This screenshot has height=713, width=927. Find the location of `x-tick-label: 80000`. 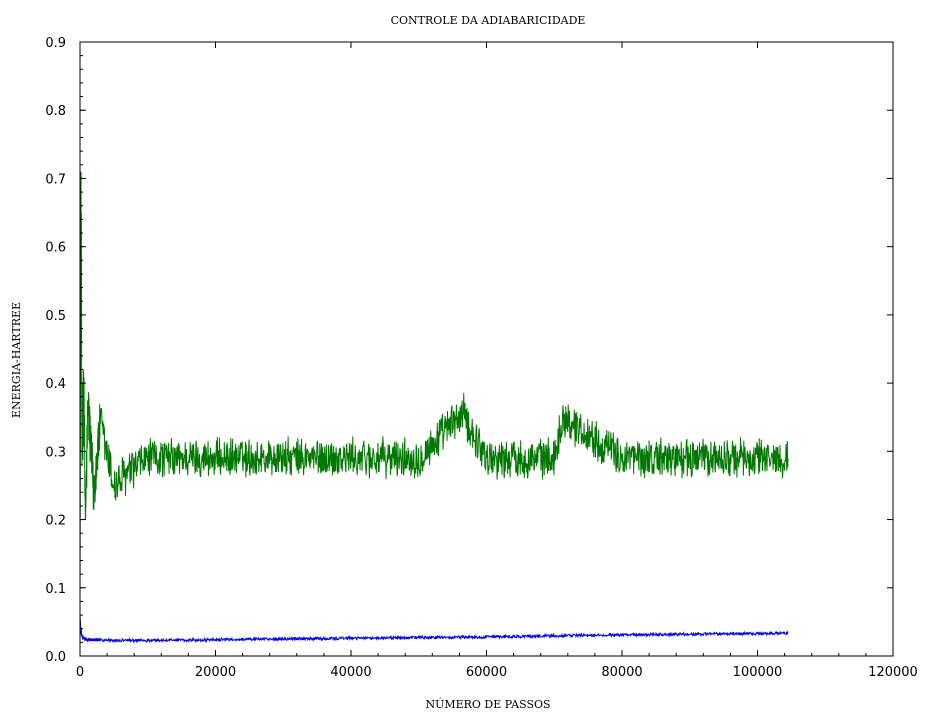

x-tick-label: 80000 is located at coordinates (621, 672).